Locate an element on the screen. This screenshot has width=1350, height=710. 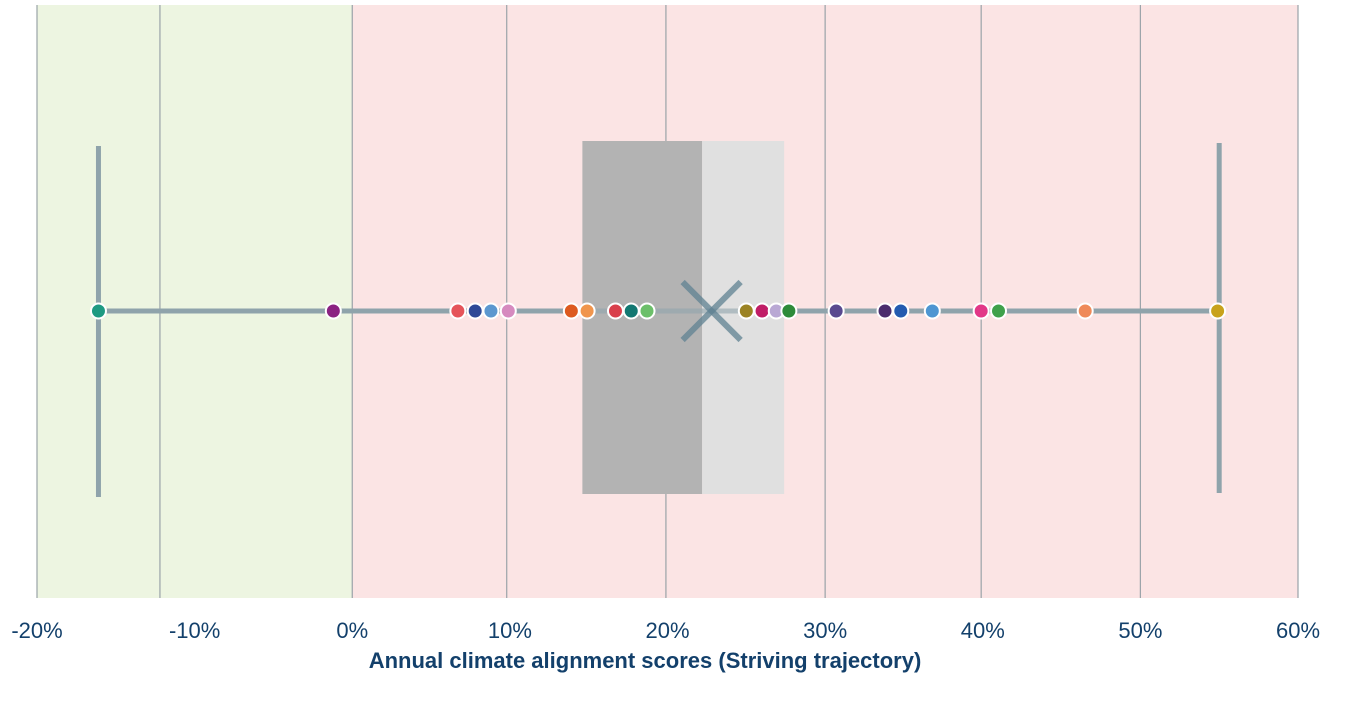
mean-marker is located at coordinates (711, 311).